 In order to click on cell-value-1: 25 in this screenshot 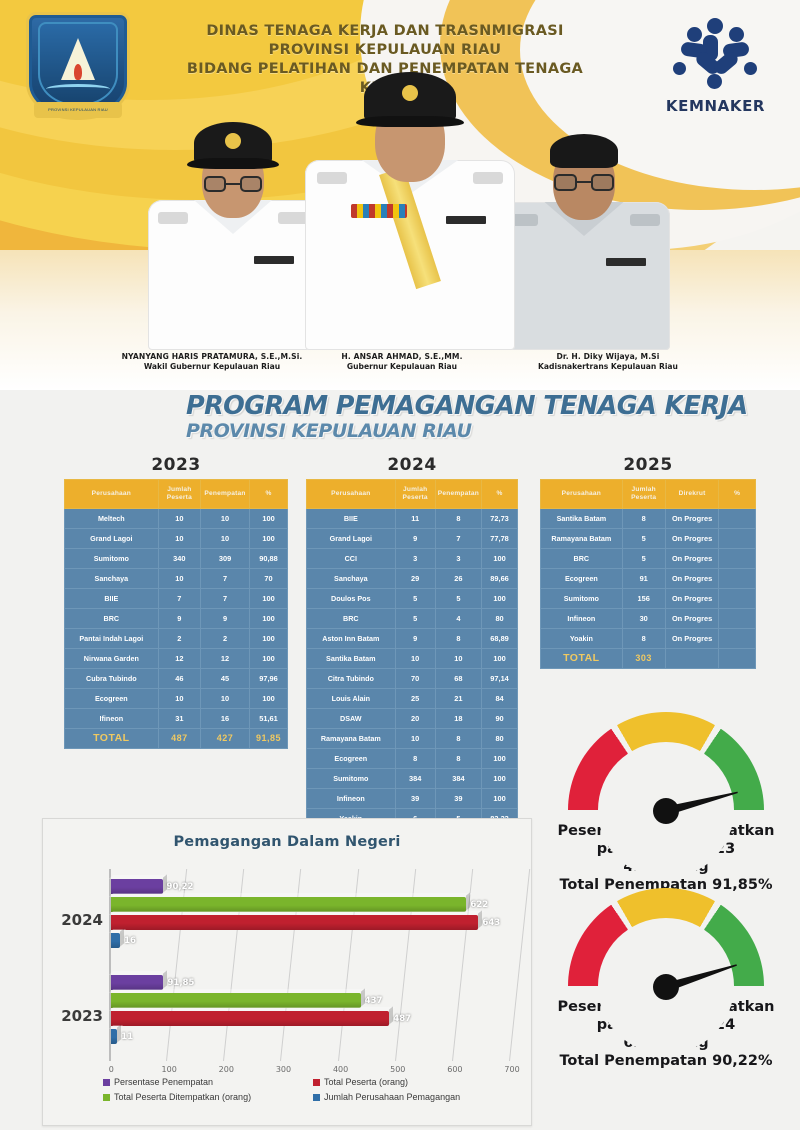, I will do `click(415, 698)`.